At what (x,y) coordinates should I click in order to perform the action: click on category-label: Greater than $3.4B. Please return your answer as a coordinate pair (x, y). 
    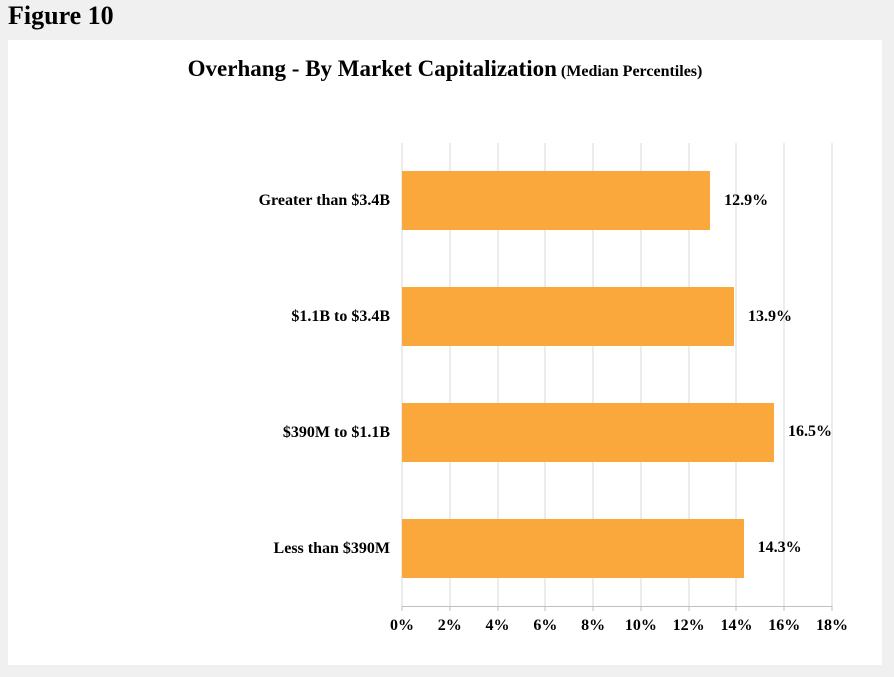
    Looking at the image, I should click on (324, 200).